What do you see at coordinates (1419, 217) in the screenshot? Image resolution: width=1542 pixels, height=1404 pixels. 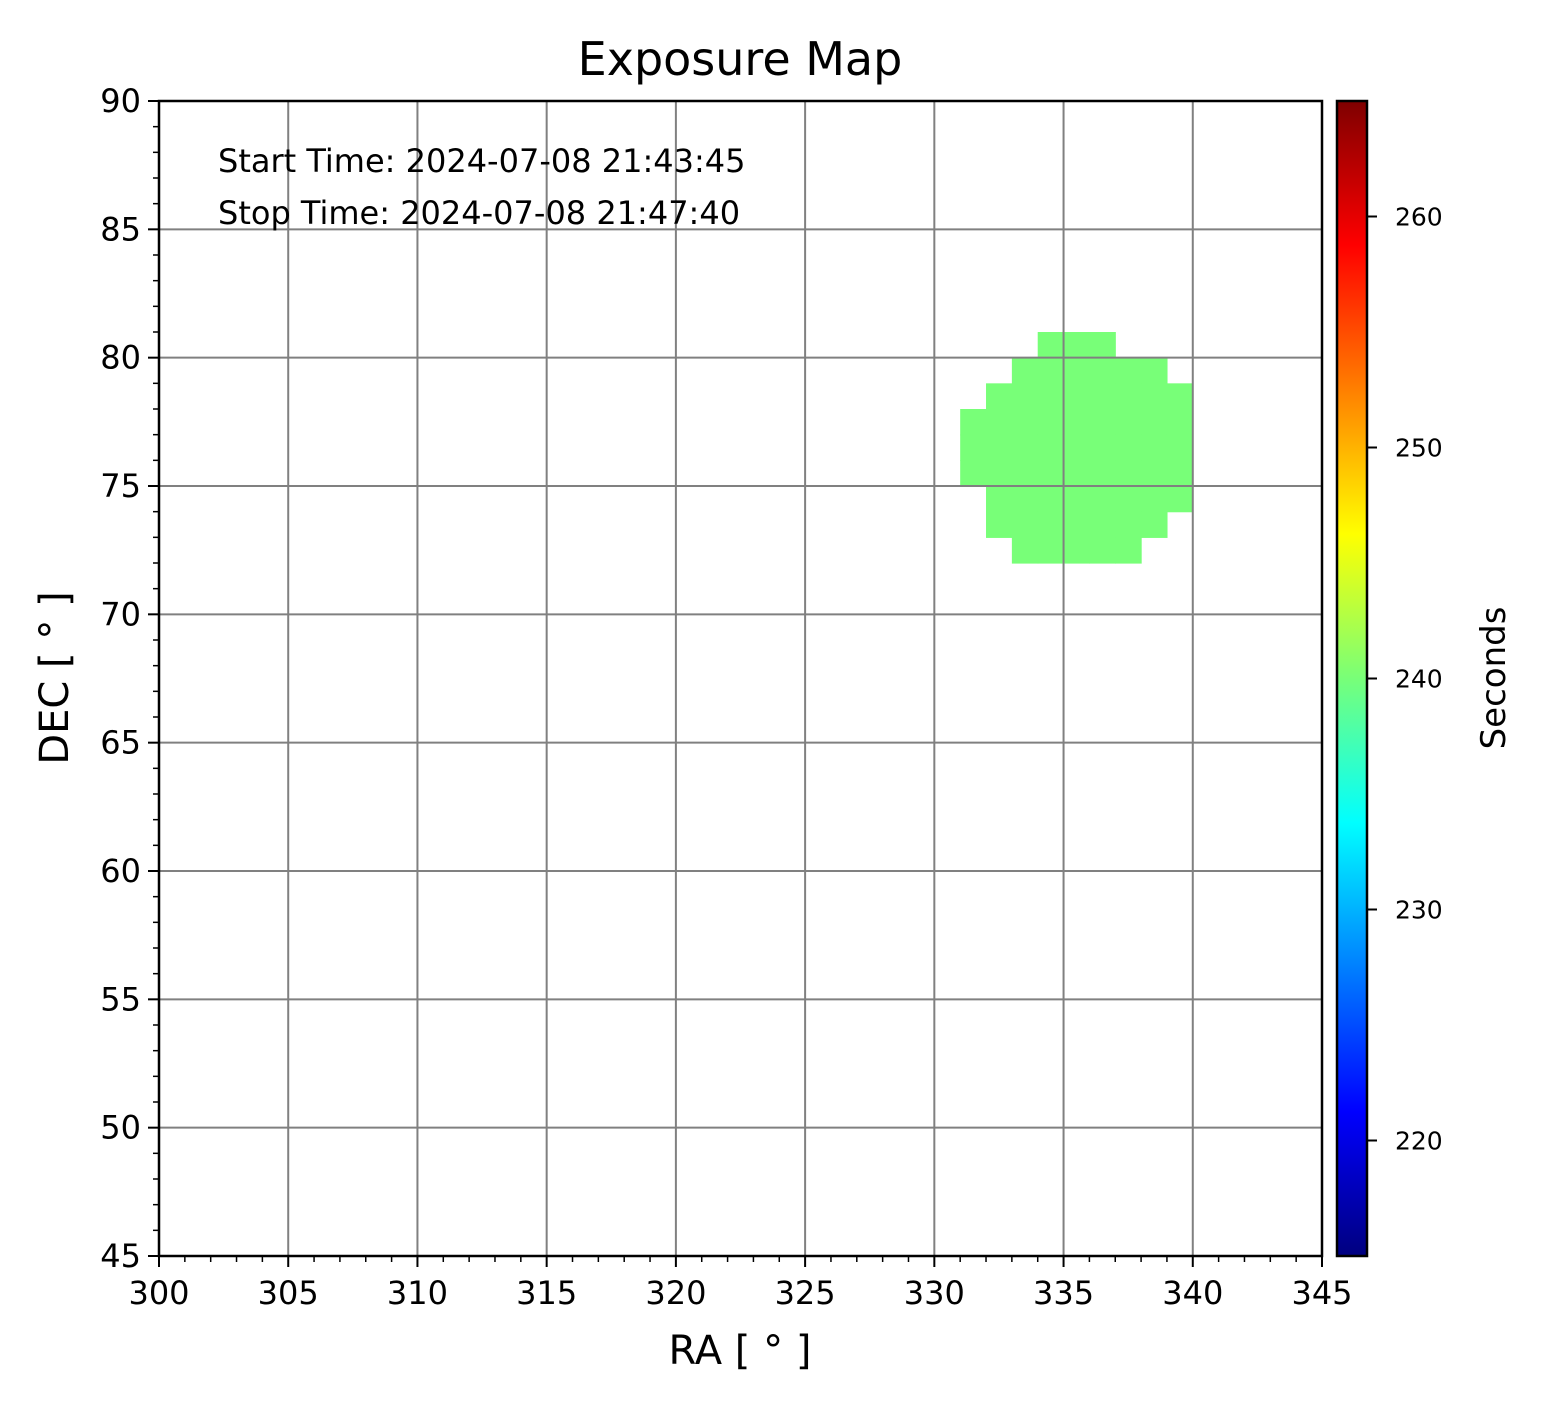 I see `colorbar-tick-label: 260` at bounding box center [1419, 217].